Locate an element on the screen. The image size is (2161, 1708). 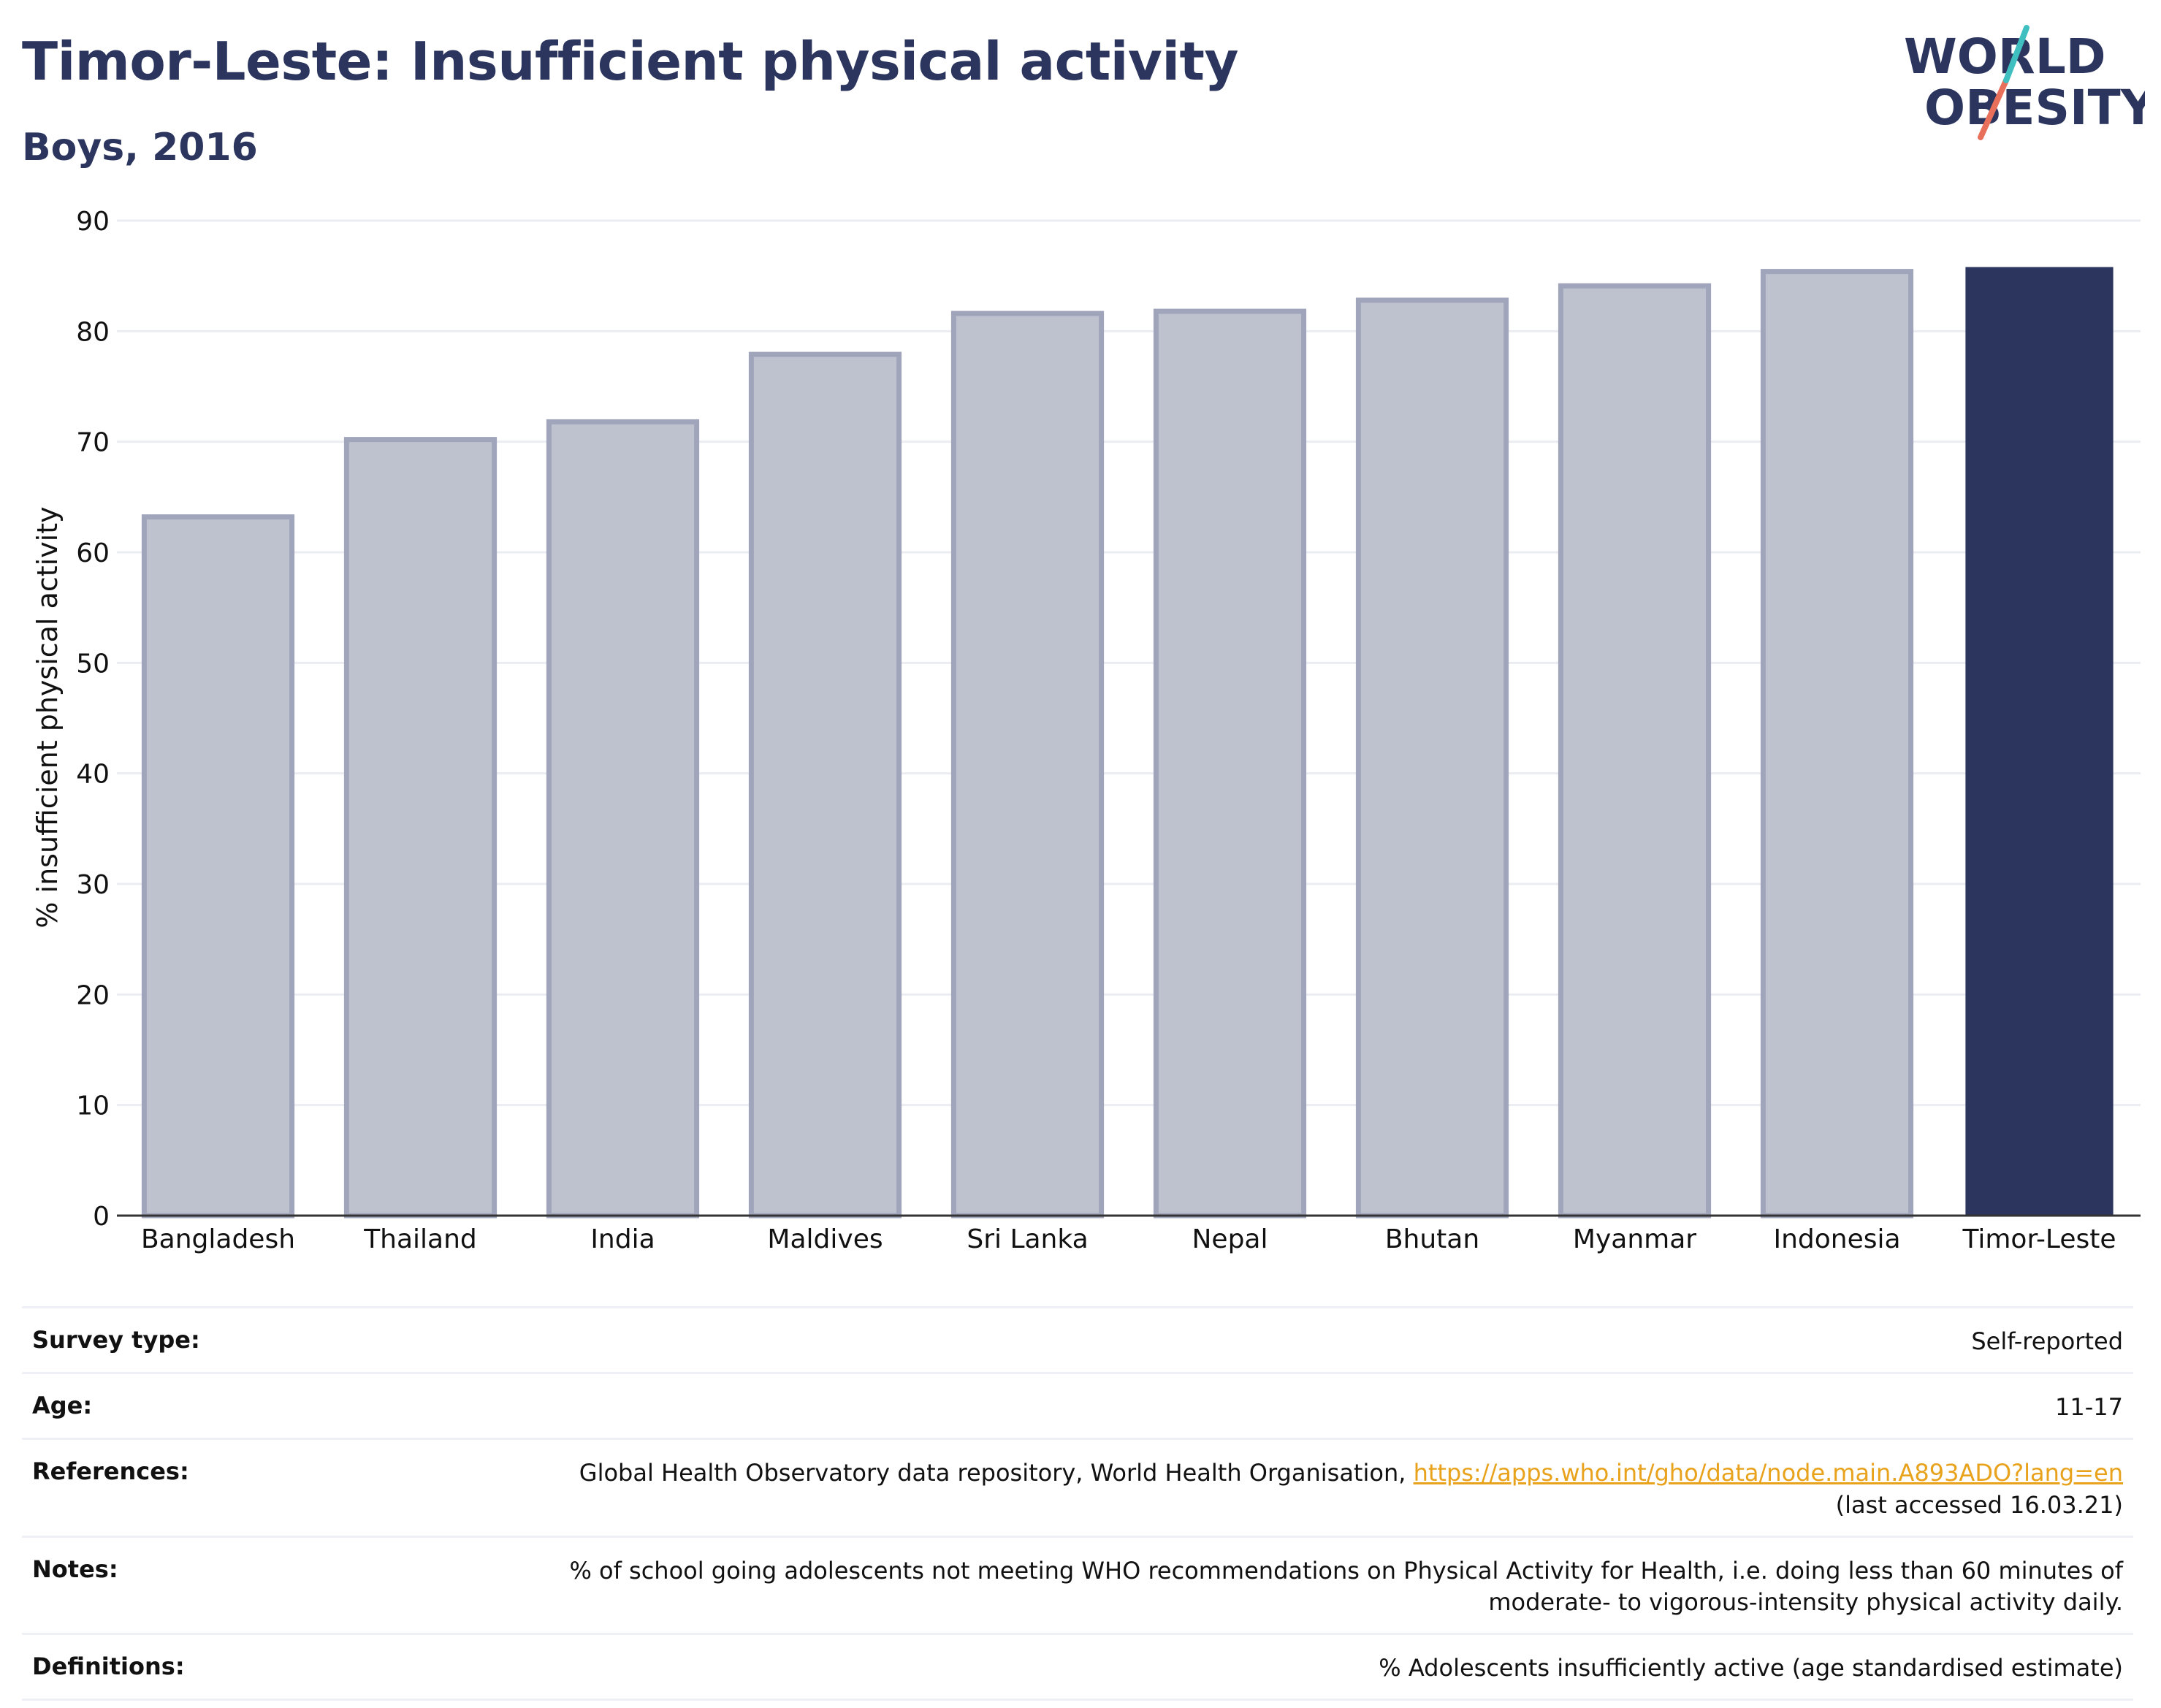
x-tick-label: Bhutan is located at coordinates (1432, 1239).